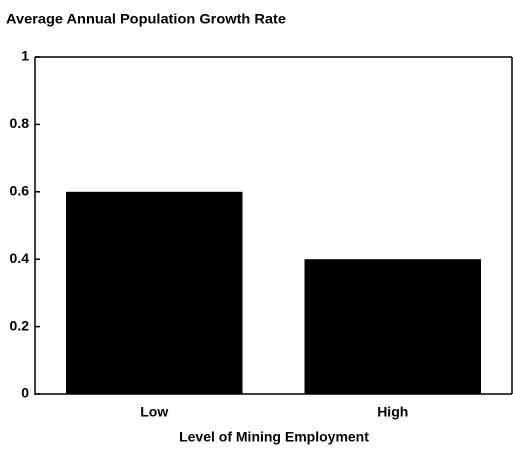  I want to click on y-tick-label: 0.8, so click(20, 123).